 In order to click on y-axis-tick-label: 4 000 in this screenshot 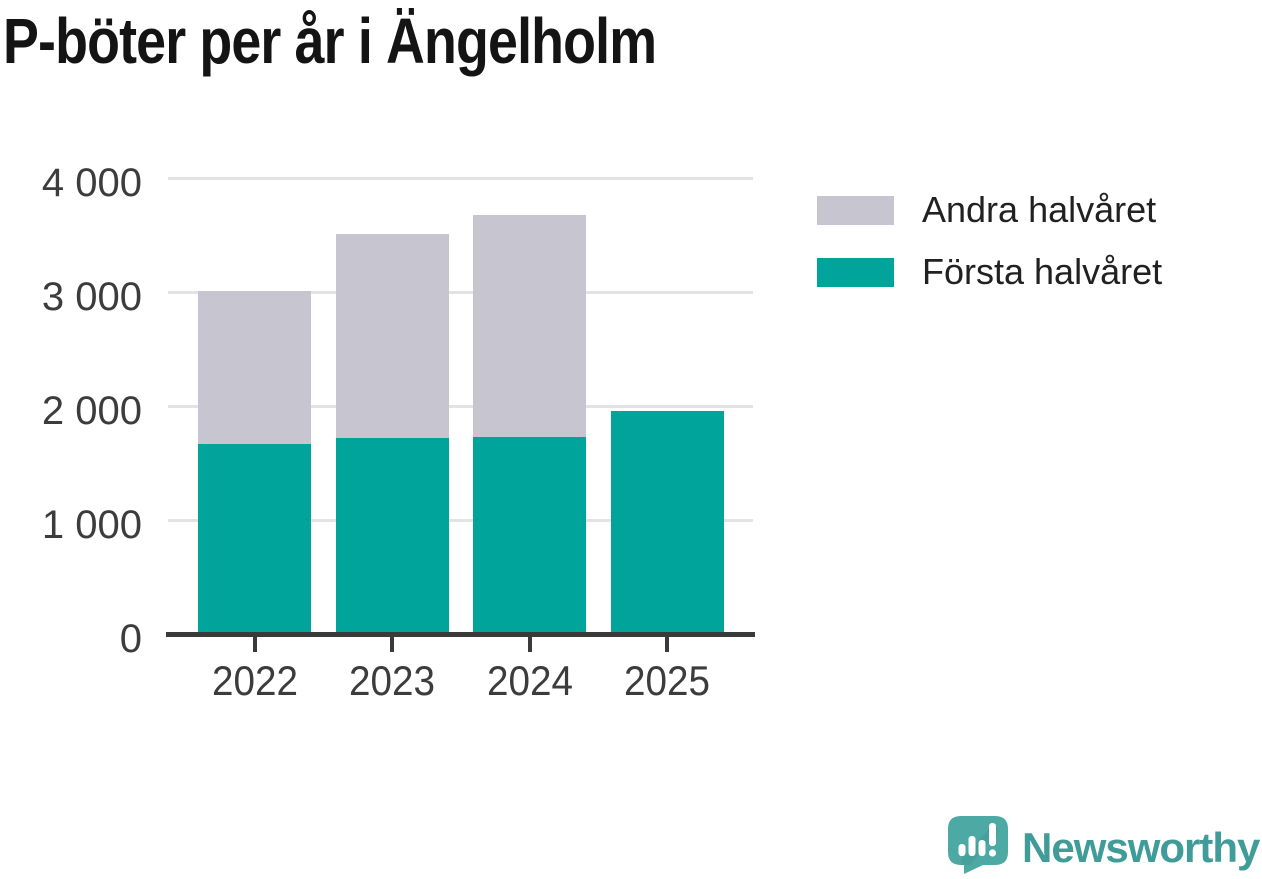, I will do `click(91, 183)`.